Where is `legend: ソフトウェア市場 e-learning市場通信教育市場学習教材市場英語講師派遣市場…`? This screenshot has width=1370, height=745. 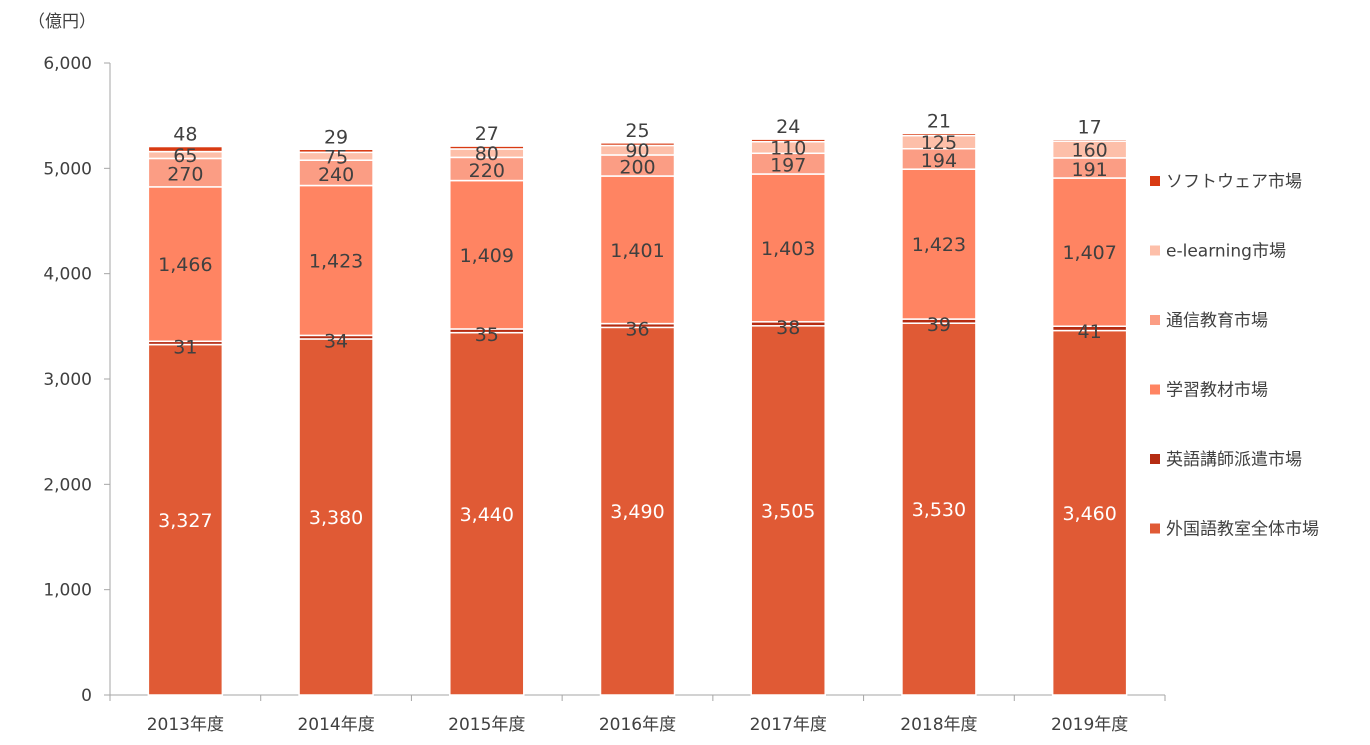
legend: ソフトウェア市場 e-learning市場通信教育市場学習教材市場英語講師派遣市場… is located at coordinates (1234, 356).